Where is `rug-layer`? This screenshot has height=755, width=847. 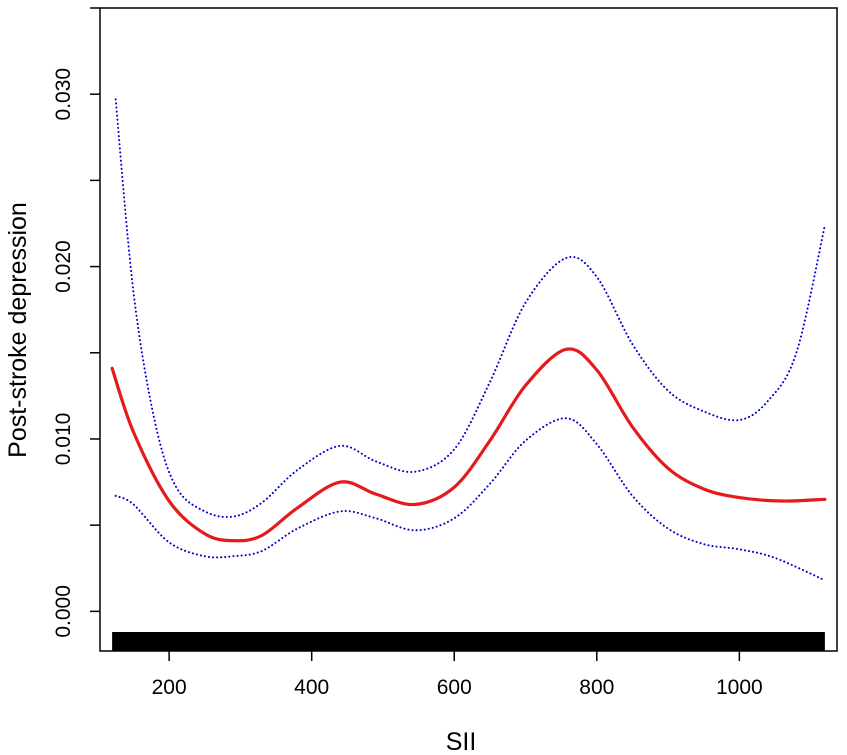
rug-layer is located at coordinates (468, 641).